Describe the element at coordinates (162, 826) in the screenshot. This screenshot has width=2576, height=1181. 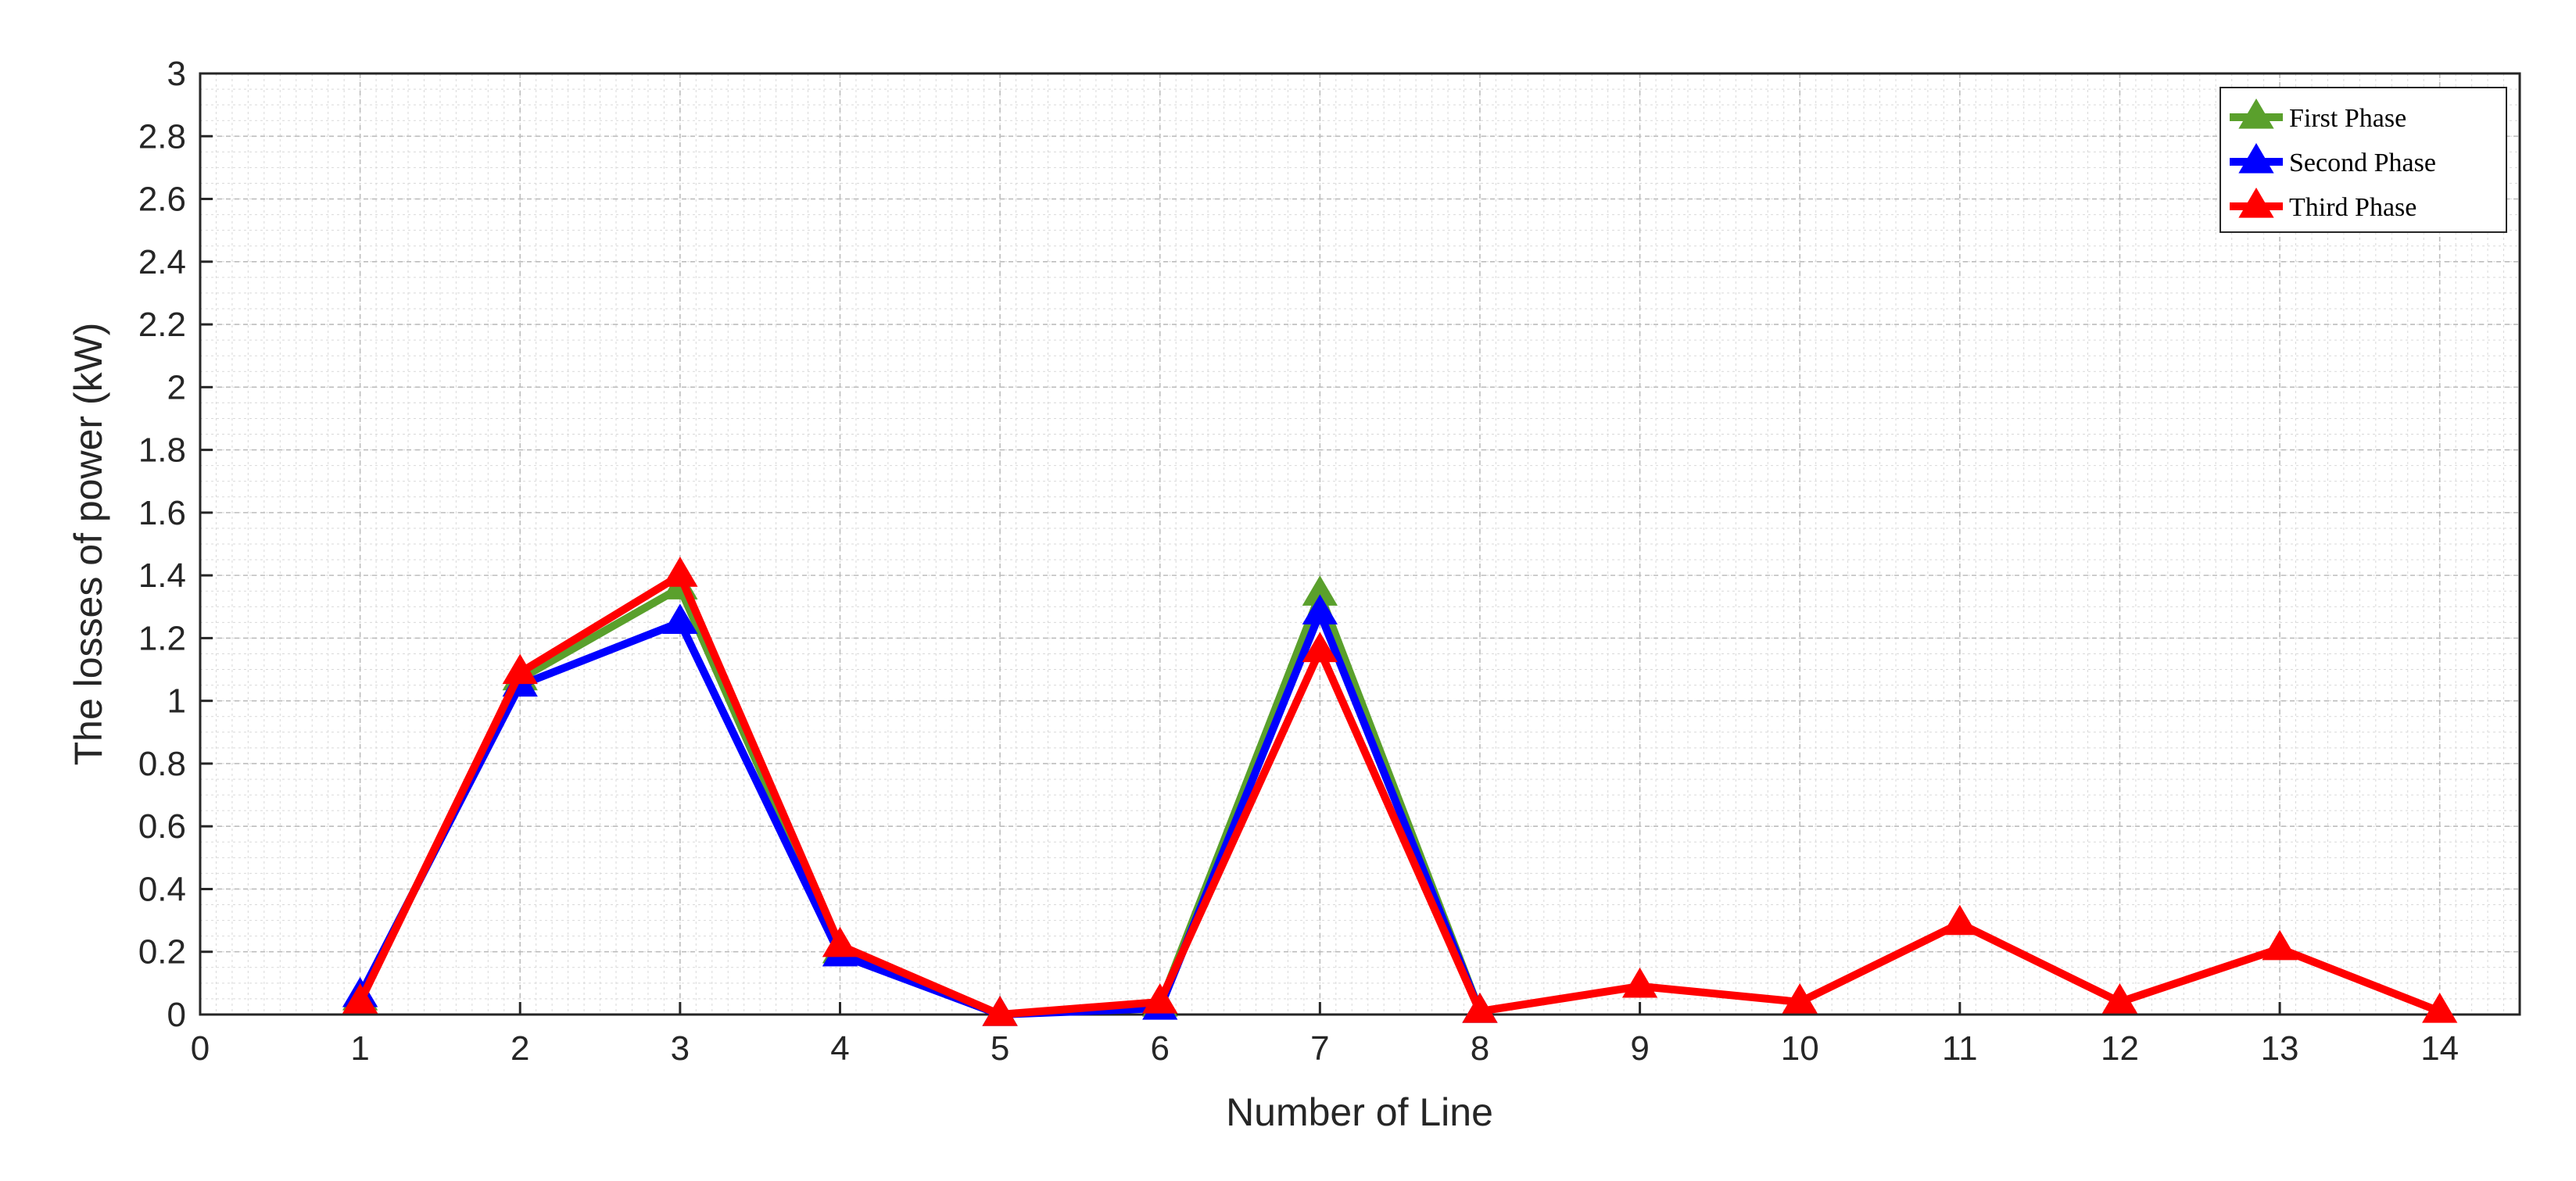
I see `y-tick-label: 0.6` at that location.